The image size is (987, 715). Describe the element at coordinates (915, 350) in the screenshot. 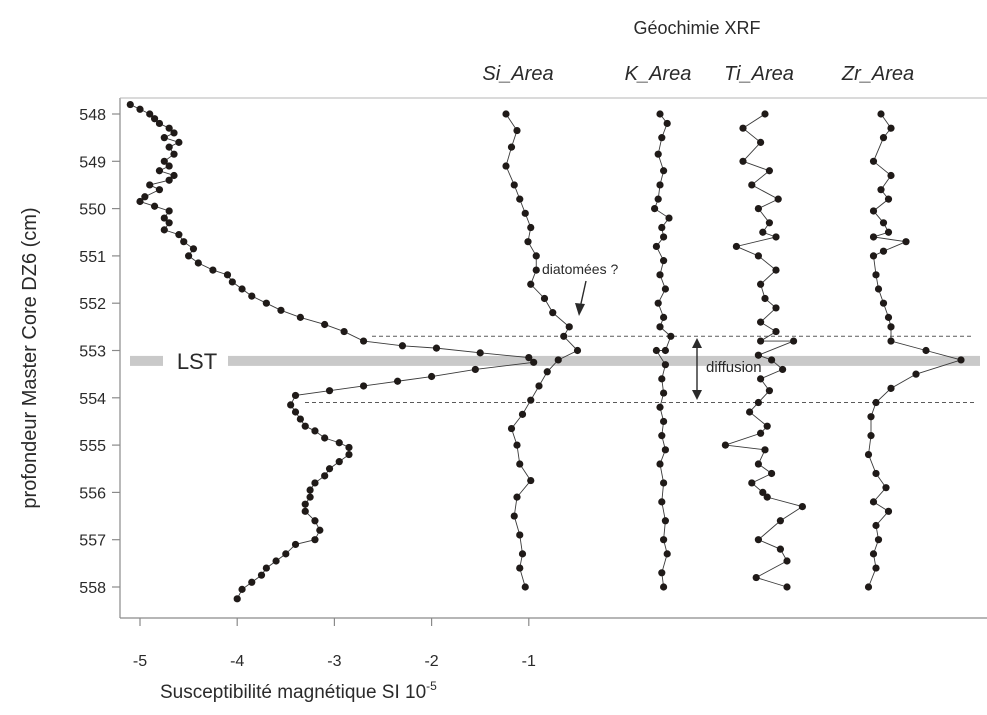

I see `series-line-zr` at that location.